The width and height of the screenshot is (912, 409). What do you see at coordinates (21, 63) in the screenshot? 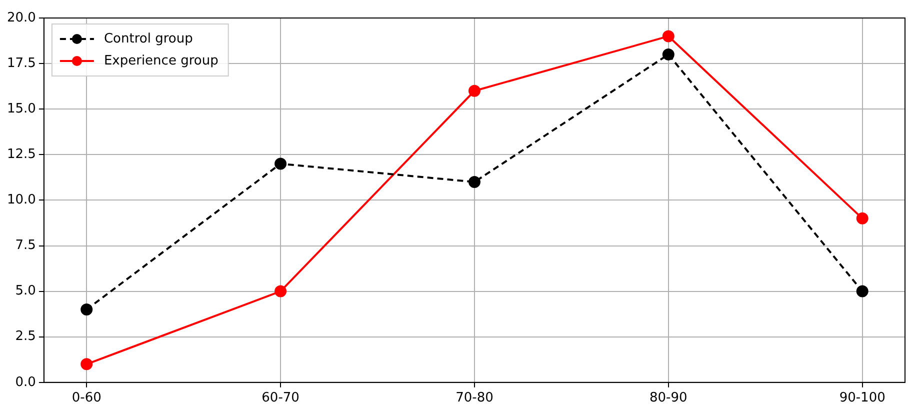
I see `y-tick-label: 17.5` at bounding box center [21, 63].